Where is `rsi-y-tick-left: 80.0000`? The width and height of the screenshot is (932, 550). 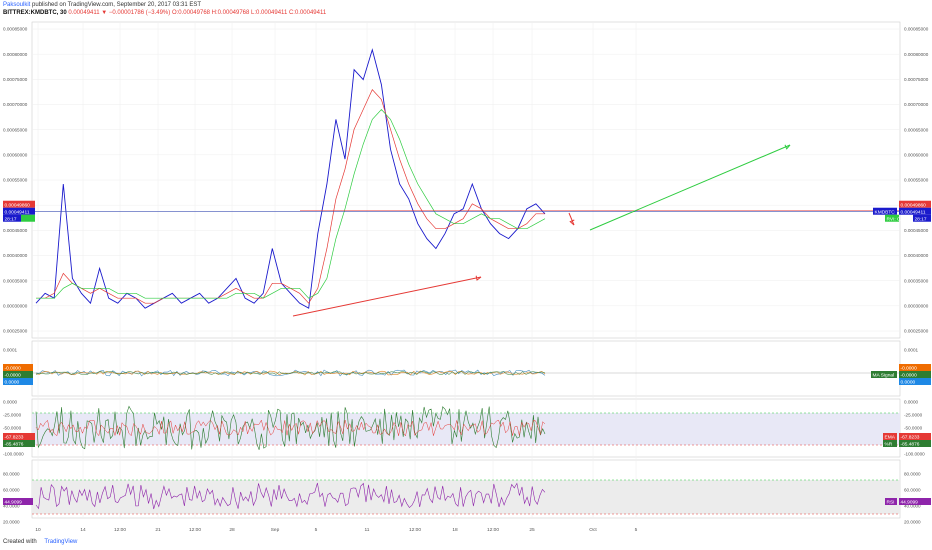 rsi-y-tick-left: 80.0000 is located at coordinates (11, 474).